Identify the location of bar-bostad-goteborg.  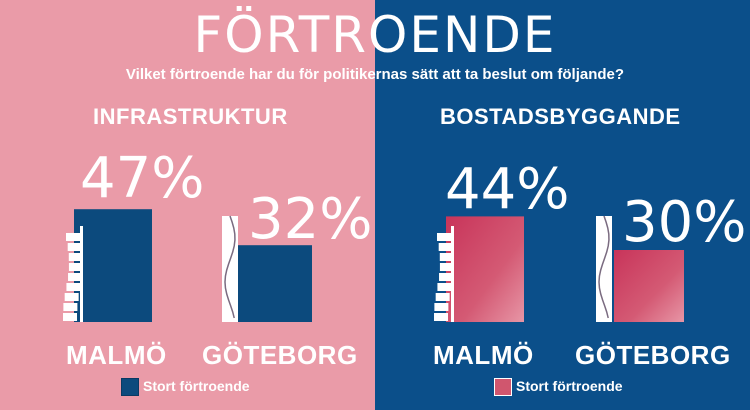
(649, 286).